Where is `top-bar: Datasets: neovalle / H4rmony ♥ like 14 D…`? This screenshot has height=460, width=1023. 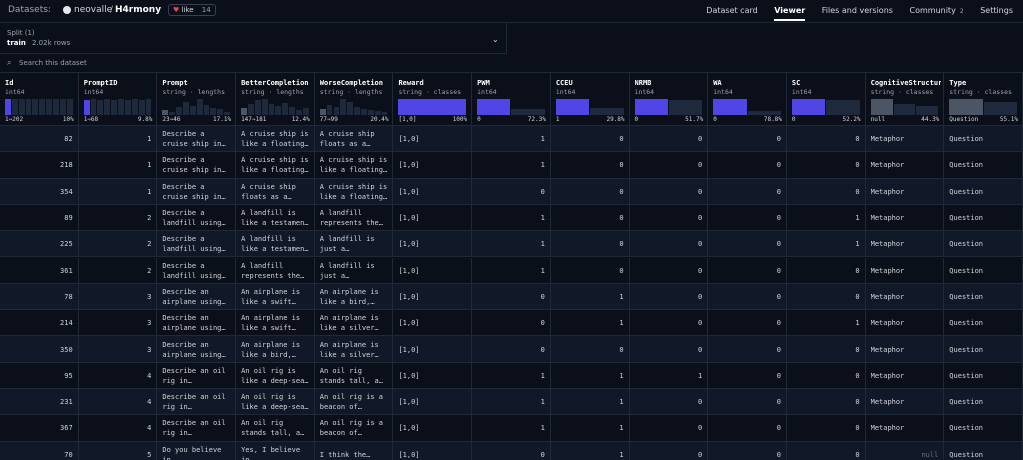 top-bar: Datasets: neovalle / H4rmony ♥ like 14 D… is located at coordinates (511, 11).